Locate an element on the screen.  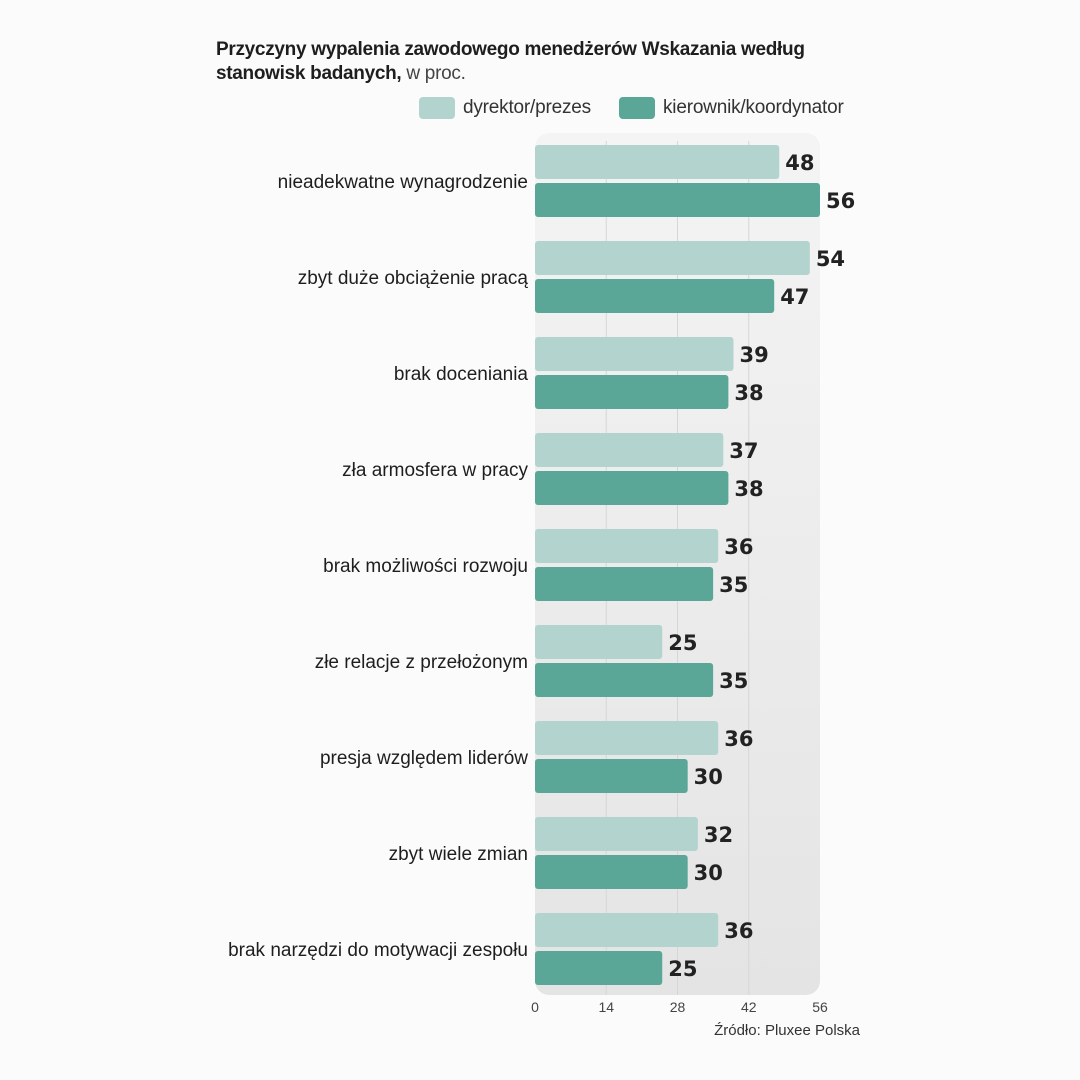
x-tick-label: 42 is located at coordinates (749, 1007).